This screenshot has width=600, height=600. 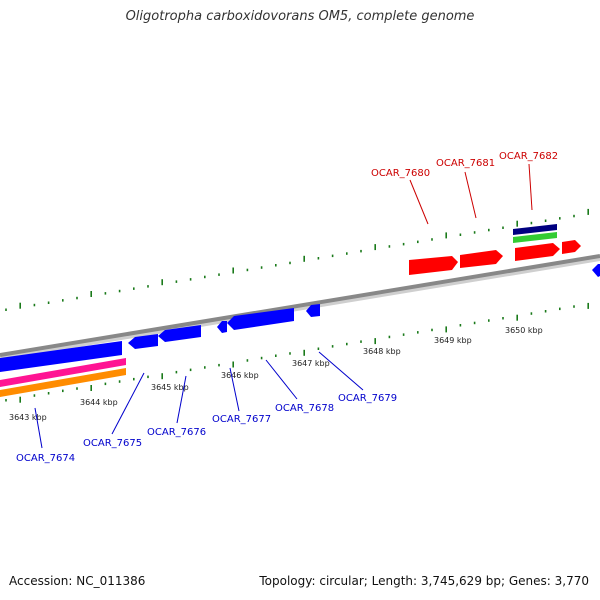 I want to click on scale-label-3648: 3648 kbp, so click(x=382, y=351).